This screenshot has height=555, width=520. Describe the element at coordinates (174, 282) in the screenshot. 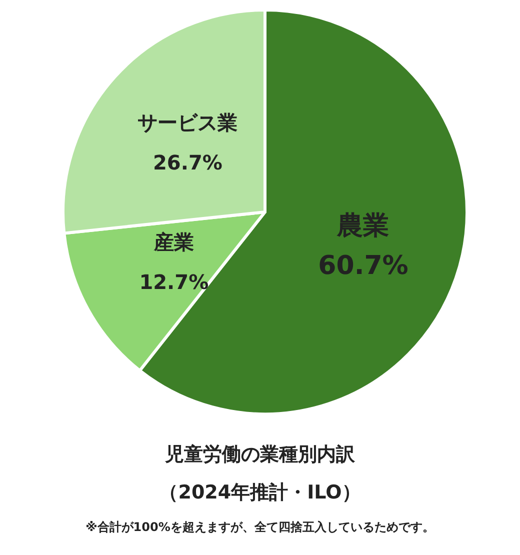

I see `data-label: 12.7%` at that location.